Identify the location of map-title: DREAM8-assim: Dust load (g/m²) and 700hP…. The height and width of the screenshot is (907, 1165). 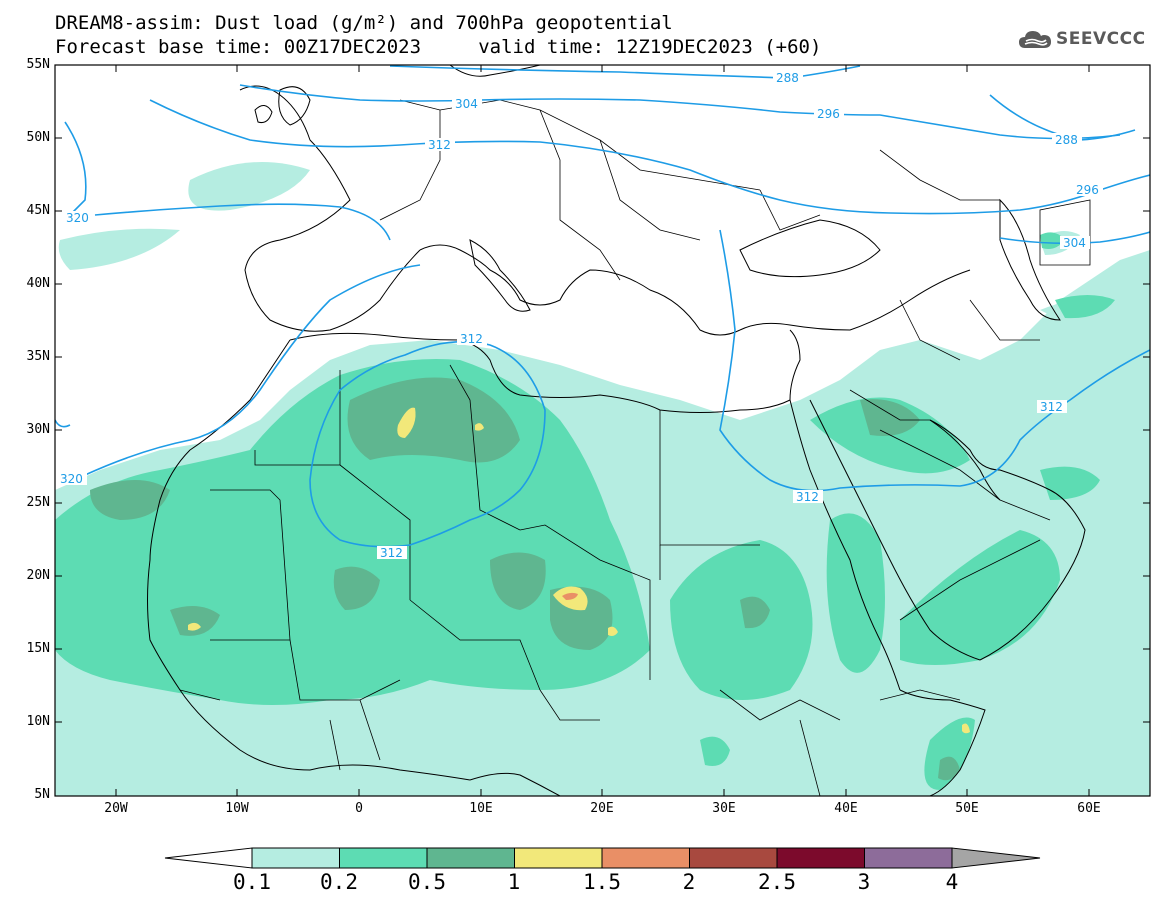
(364, 23).